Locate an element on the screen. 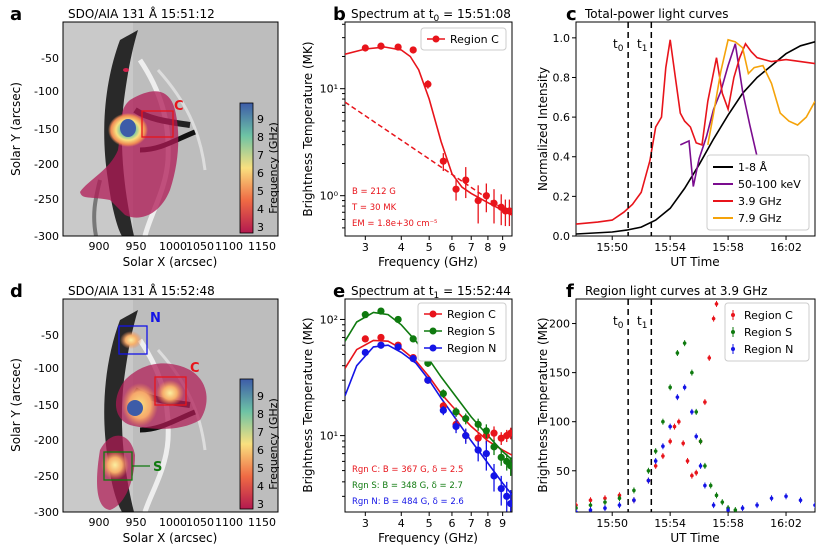 This screenshot has width=830, height=556. legend-item: 1-8 Å is located at coordinates (740, 167).